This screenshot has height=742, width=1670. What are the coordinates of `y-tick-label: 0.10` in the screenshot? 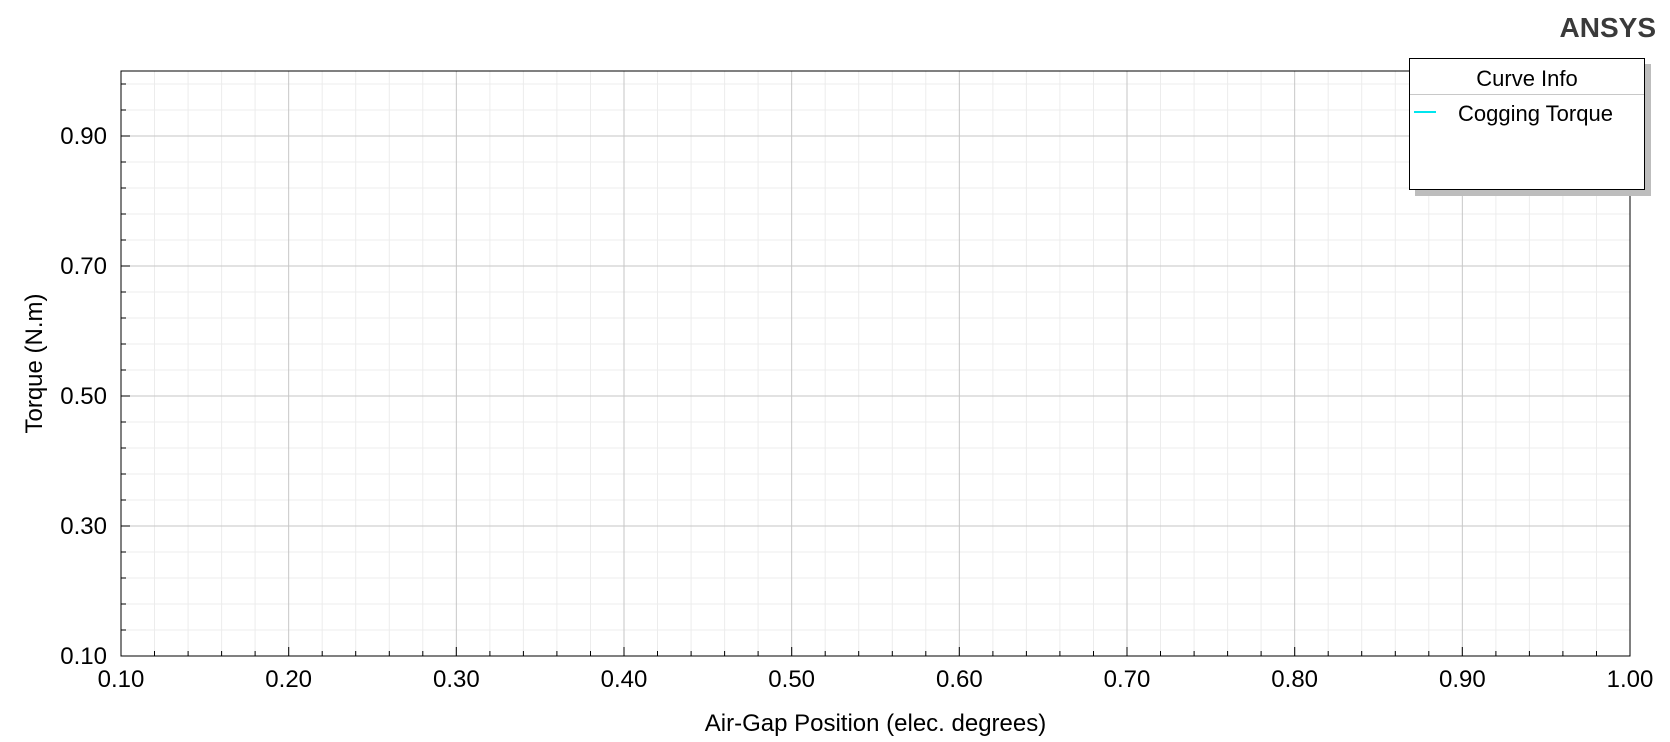 It's located at (83, 656).